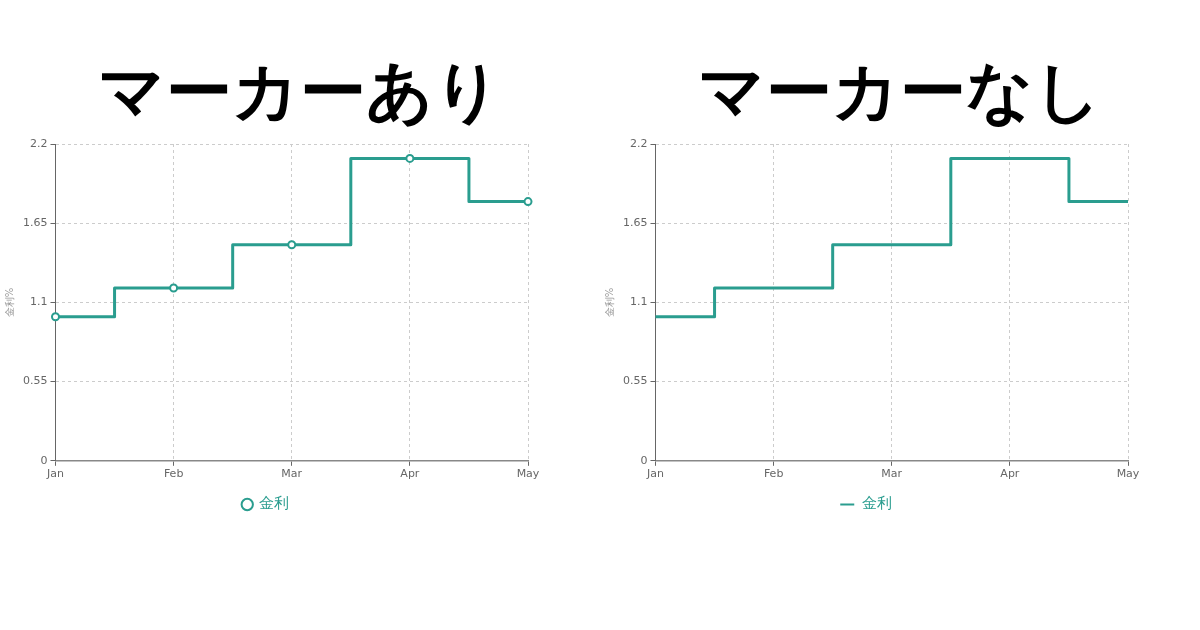 The height and width of the screenshot is (630, 1200). Describe the element at coordinates (900, 92) in the screenshot. I see `chart-title: マーカーなし` at that location.